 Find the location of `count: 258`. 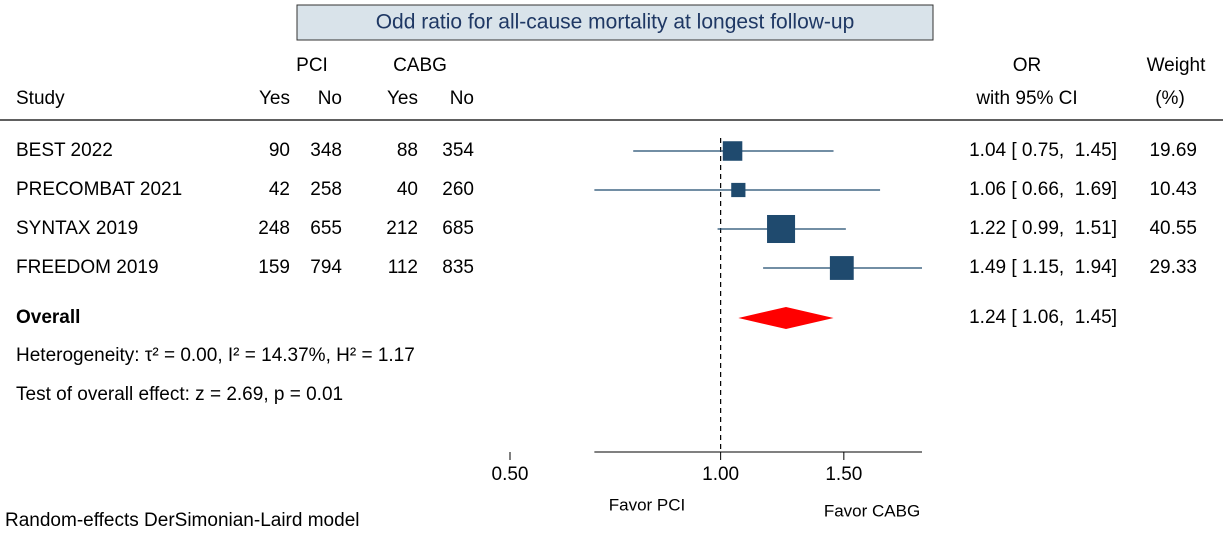

count: 258 is located at coordinates (326, 189).